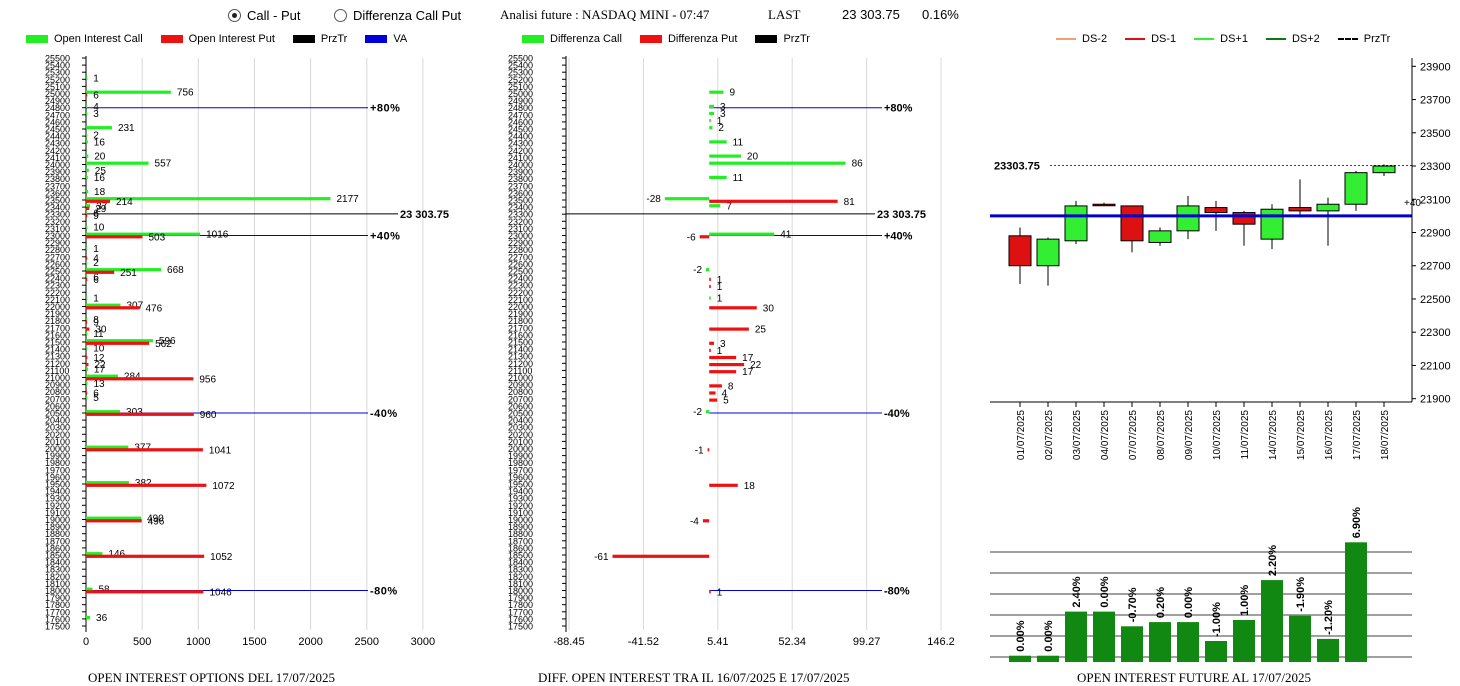  I want to click on legend-item: Open Interest Put, so click(217, 39).